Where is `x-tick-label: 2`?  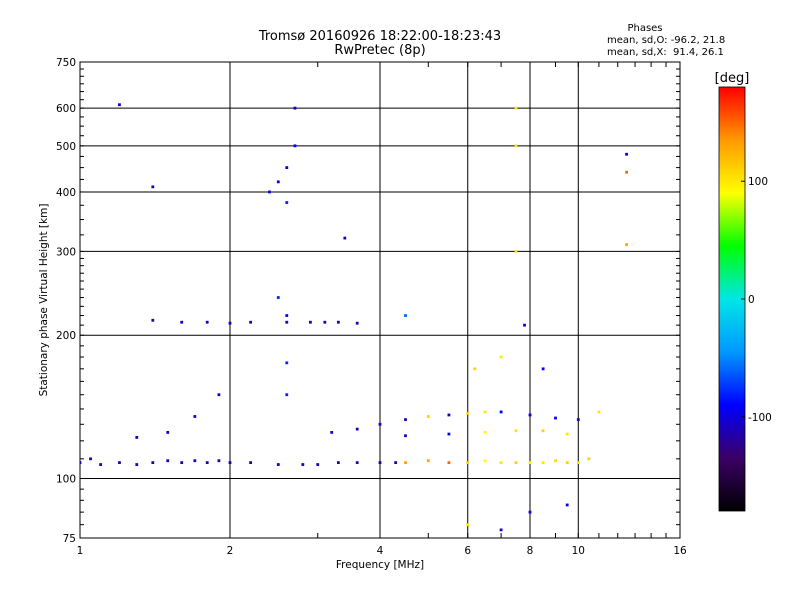
x-tick-label: 2 is located at coordinates (230, 551).